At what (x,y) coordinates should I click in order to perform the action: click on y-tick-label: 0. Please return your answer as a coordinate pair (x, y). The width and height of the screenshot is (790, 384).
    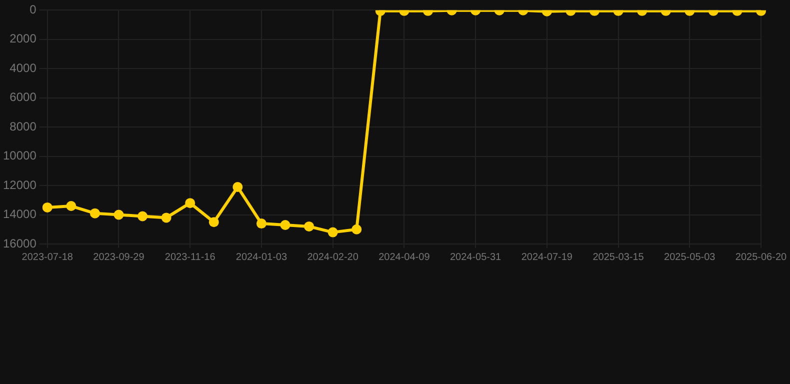
    Looking at the image, I should click on (33, 9).